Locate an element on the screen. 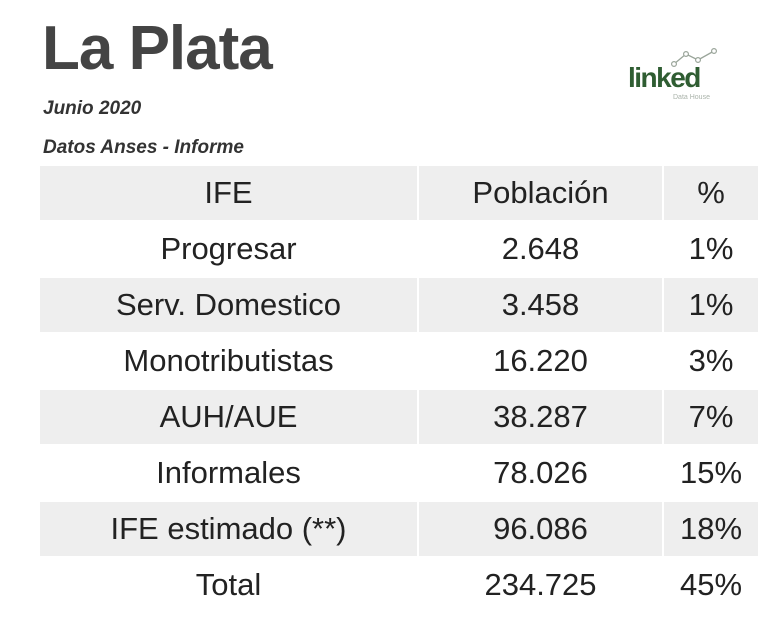  linked-logo: linked Data House is located at coordinates (677, 78).